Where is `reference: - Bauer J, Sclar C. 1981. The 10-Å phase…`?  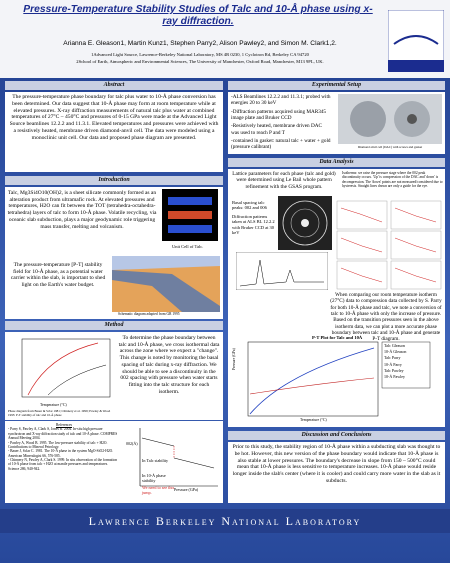
reference: - Bauer J, Sclar C. 1981. The 10-Å phase… is located at coordinates (61, 453).